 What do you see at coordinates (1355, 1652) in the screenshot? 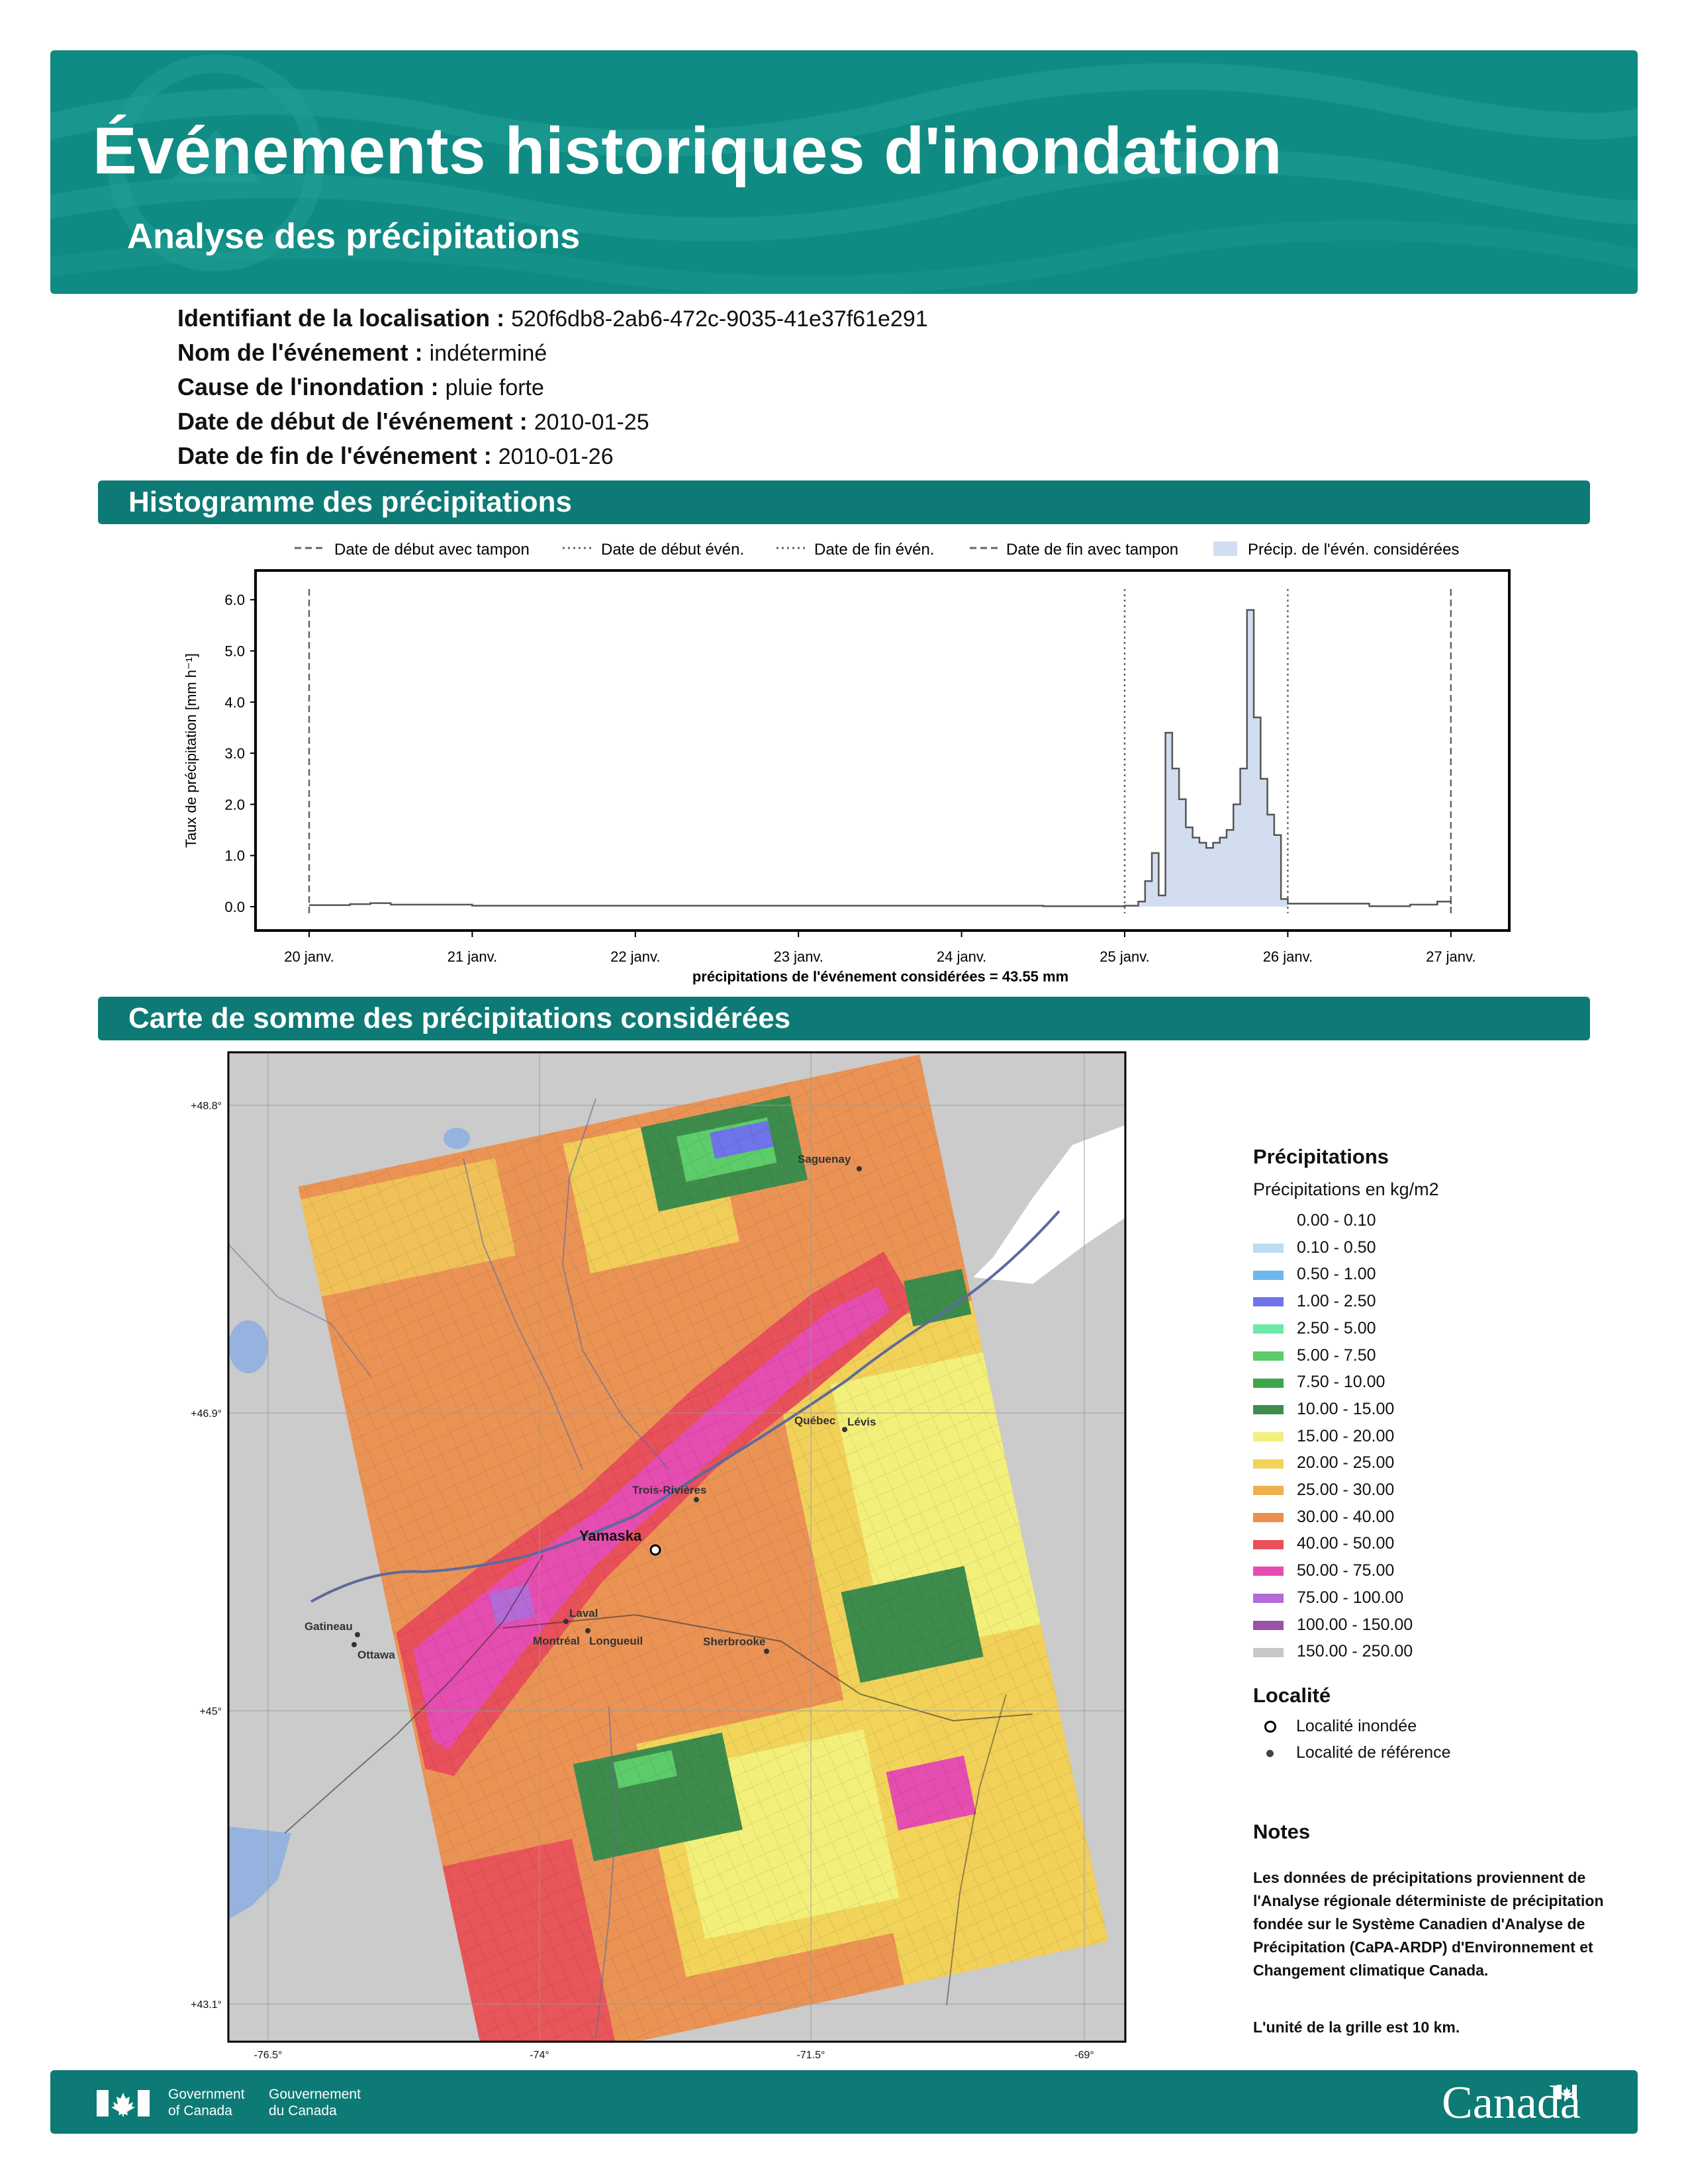
I see `precip-class-label: 150.00 - 250.00` at bounding box center [1355, 1652].